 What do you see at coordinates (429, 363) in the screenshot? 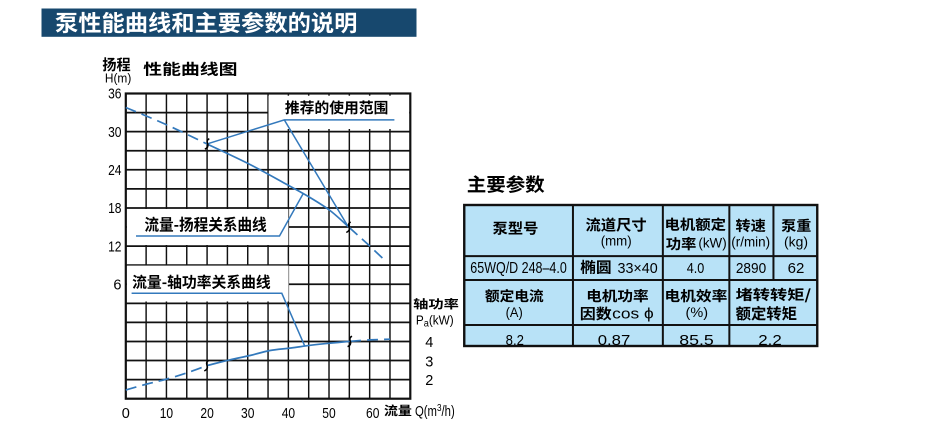
I see `svg-text: 3` at bounding box center [429, 363].